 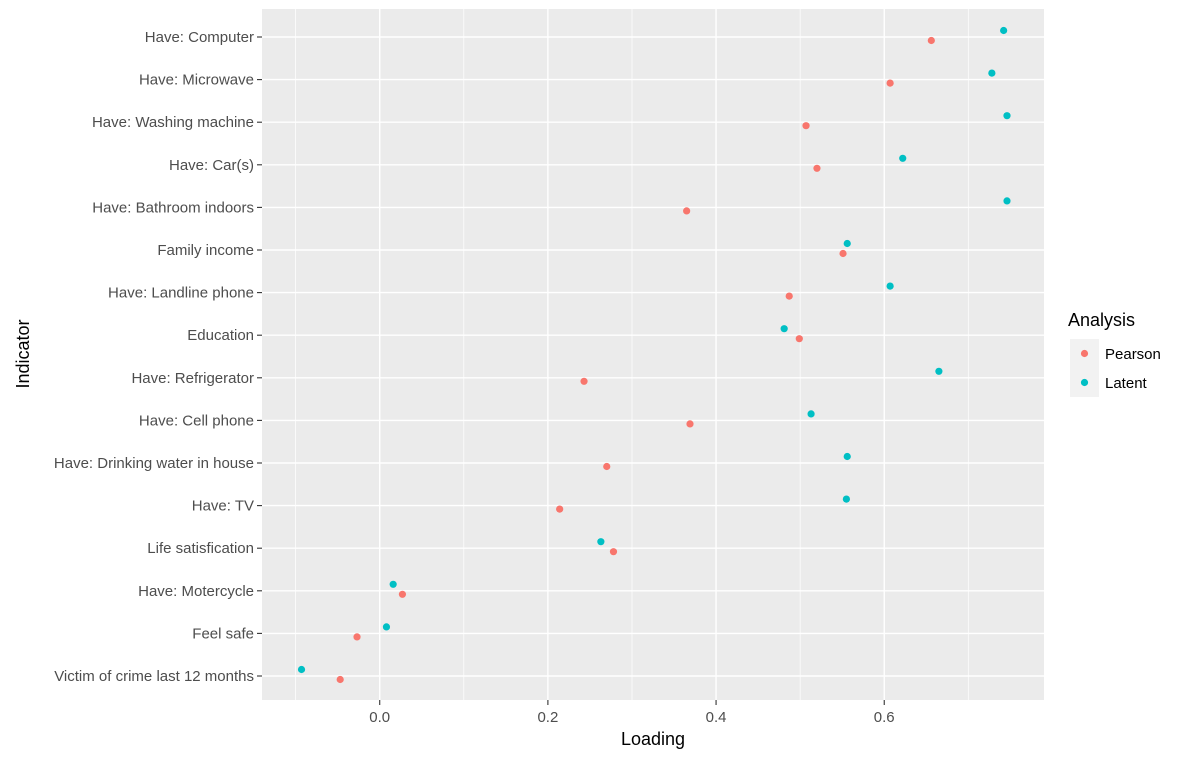 I want to click on y-tick-label: Have: Bathroom indoors, so click(x=173, y=207).